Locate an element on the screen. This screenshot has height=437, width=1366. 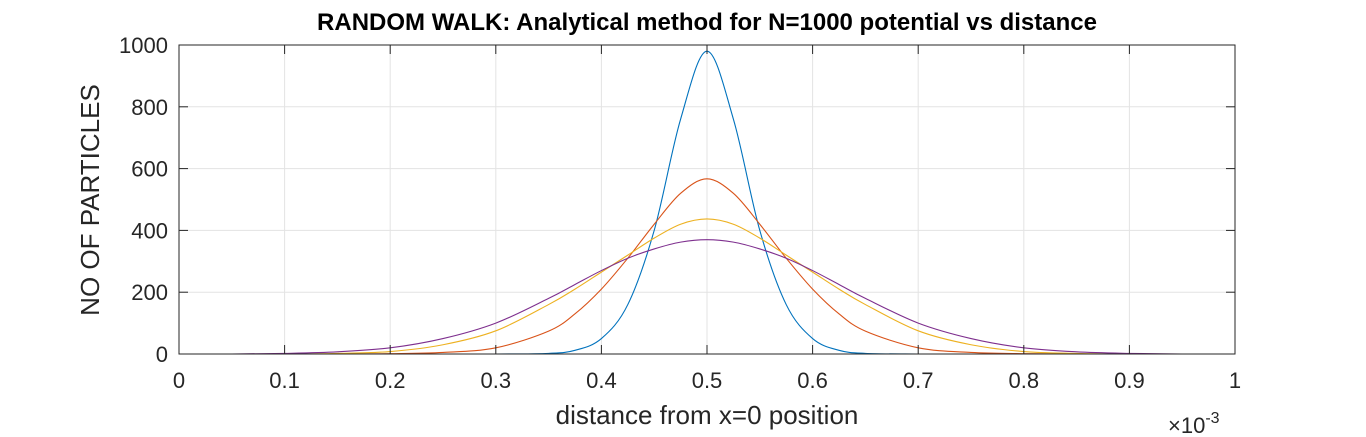
x-exponent-power: -3 is located at coordinates (1212, 418).